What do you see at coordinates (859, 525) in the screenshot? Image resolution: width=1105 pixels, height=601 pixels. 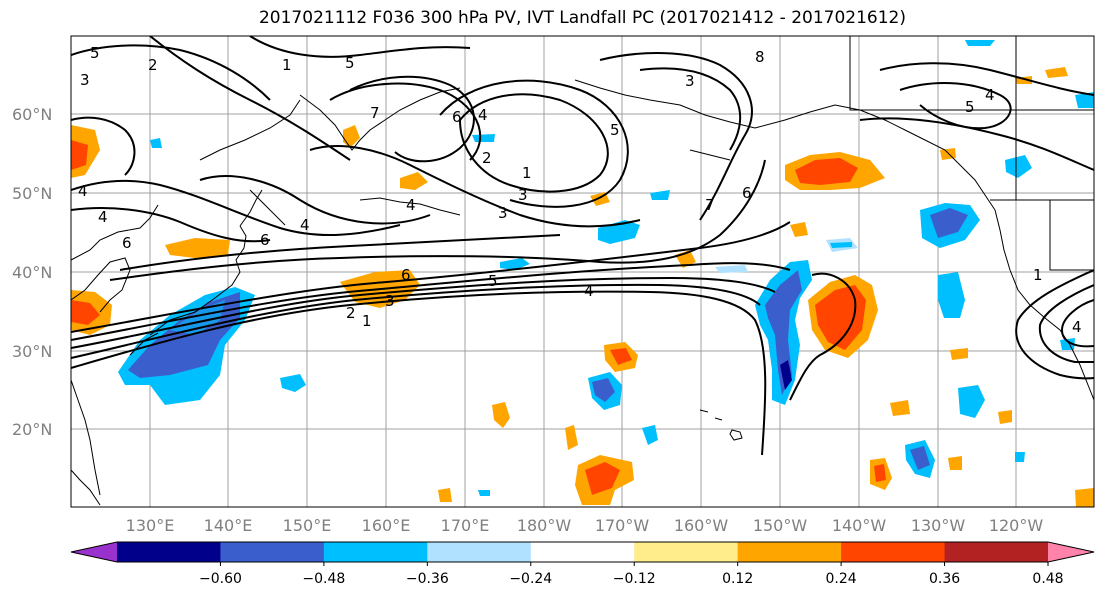 I see `lon-label: 140°W` at bounding box center [859, 525].